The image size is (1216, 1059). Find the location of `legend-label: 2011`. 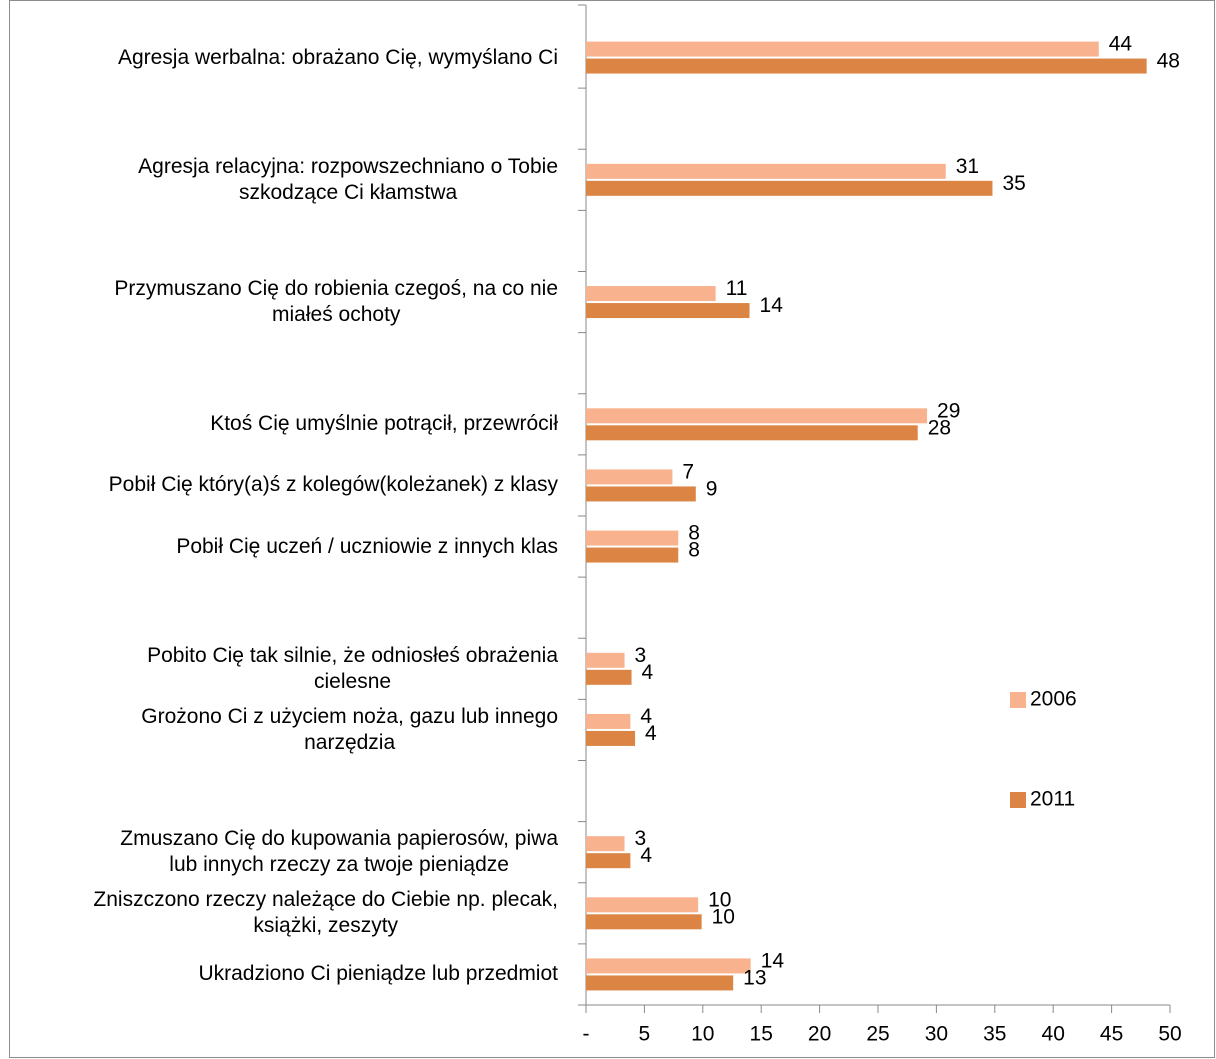

legend-label: 2011 is located at coordinates (1052, 799).